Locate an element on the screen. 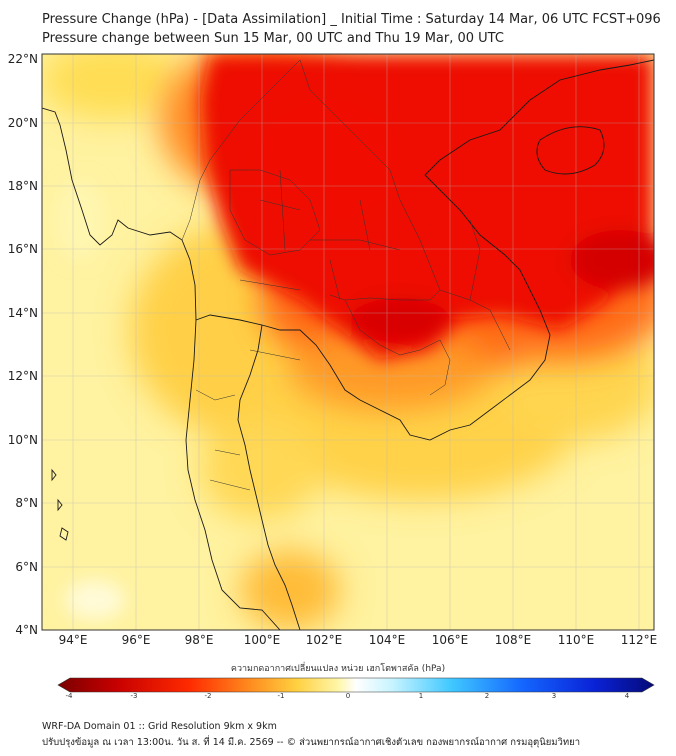 The height and width of the screenshot is (756, 676). lon-label-104: 104°E is located at coordinates (387, 640).